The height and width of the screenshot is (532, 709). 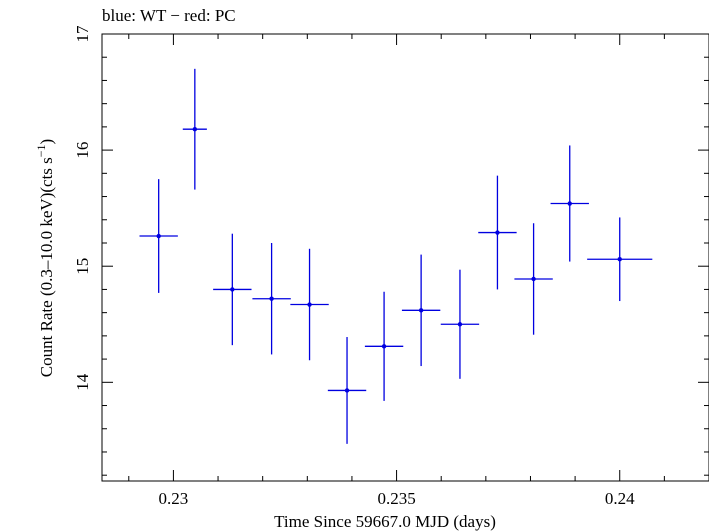 What do you see at coordinates (82, 382) in the screenshot?
I see `y-tick-label: 14` at bounding box center [82, 382].